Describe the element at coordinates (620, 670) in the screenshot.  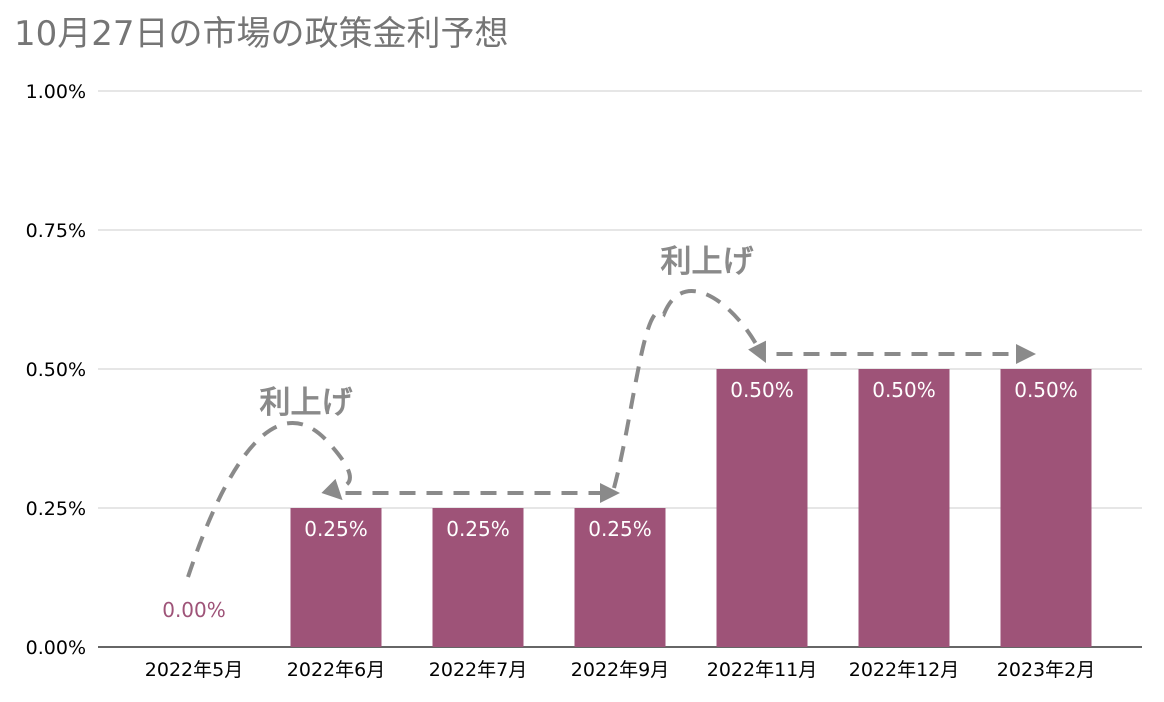
I see `x-tick-label: 2022年9月` at that location.